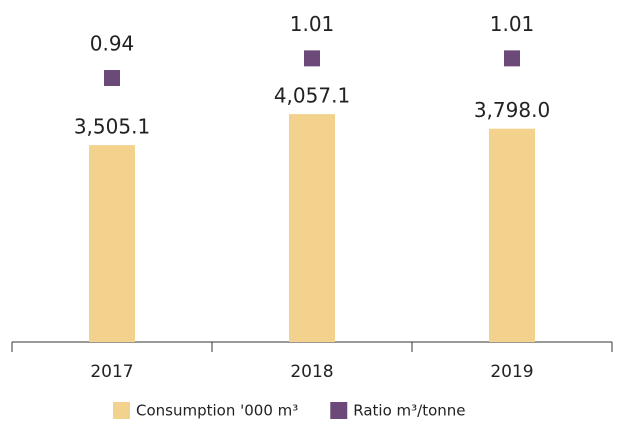 This screenshot has width=627, height=423. I want to click on data-label: 4,057.1, so click(312, 96).